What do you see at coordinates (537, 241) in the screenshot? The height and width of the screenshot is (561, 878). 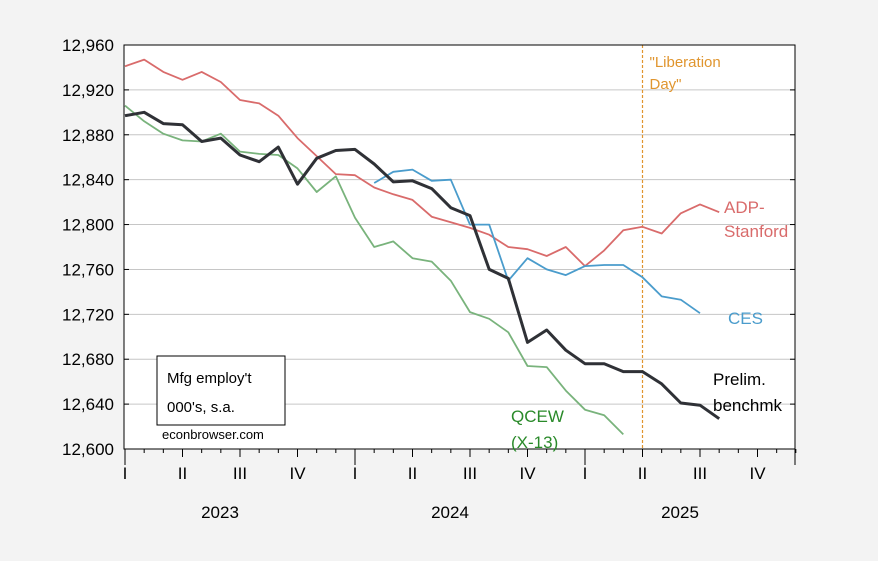 I see `series-line-ces` at bounding box center [537, 241].